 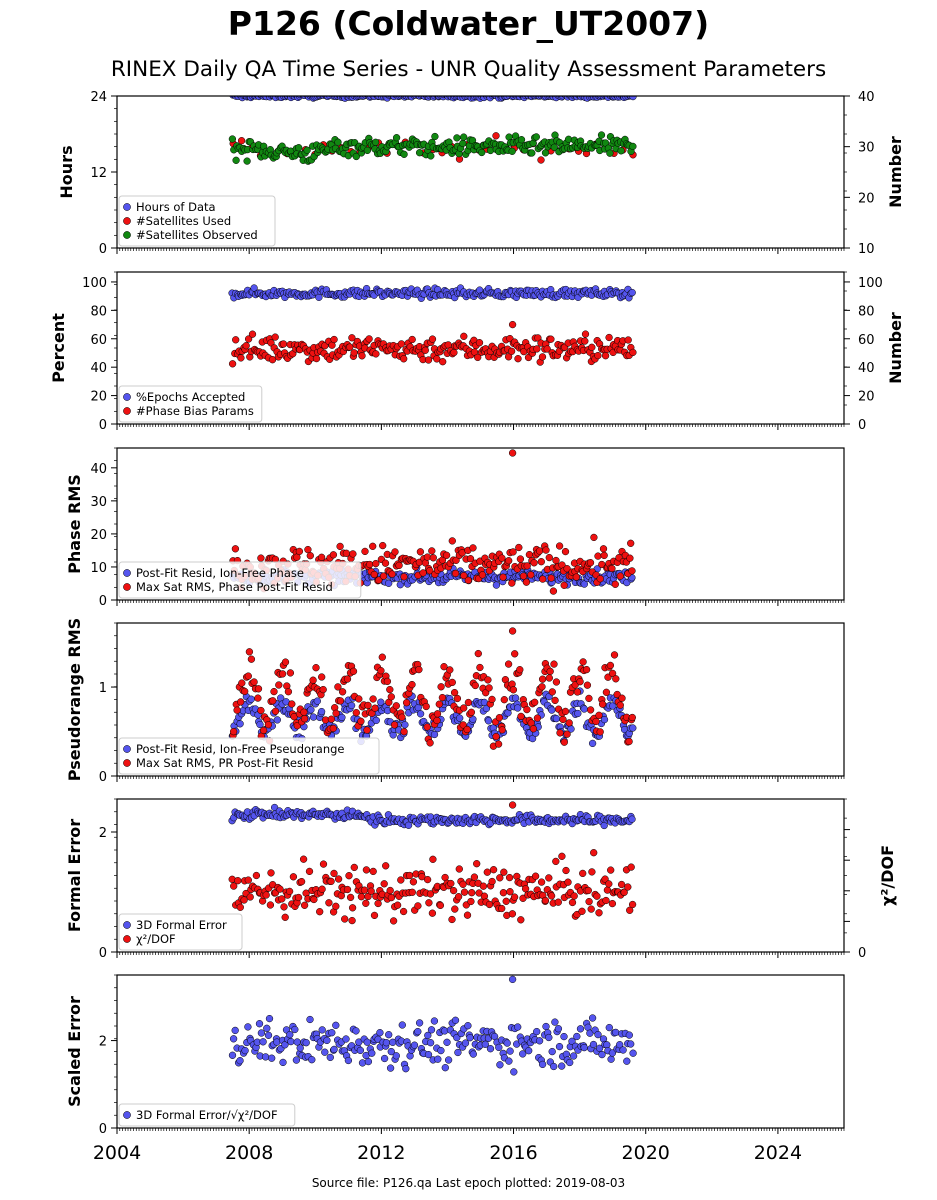 What do you see at coordinates (98, 340) in the screenshot?
I see `y-tick-label: 60` at bounding box center [98, 340].